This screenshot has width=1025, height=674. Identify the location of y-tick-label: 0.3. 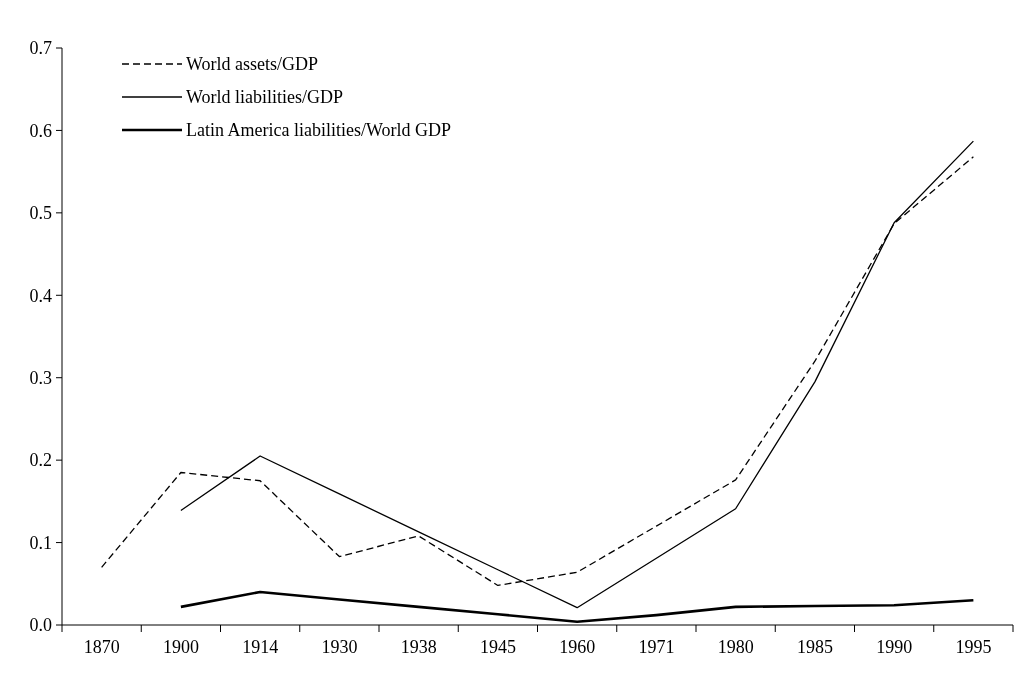
(40, 378).